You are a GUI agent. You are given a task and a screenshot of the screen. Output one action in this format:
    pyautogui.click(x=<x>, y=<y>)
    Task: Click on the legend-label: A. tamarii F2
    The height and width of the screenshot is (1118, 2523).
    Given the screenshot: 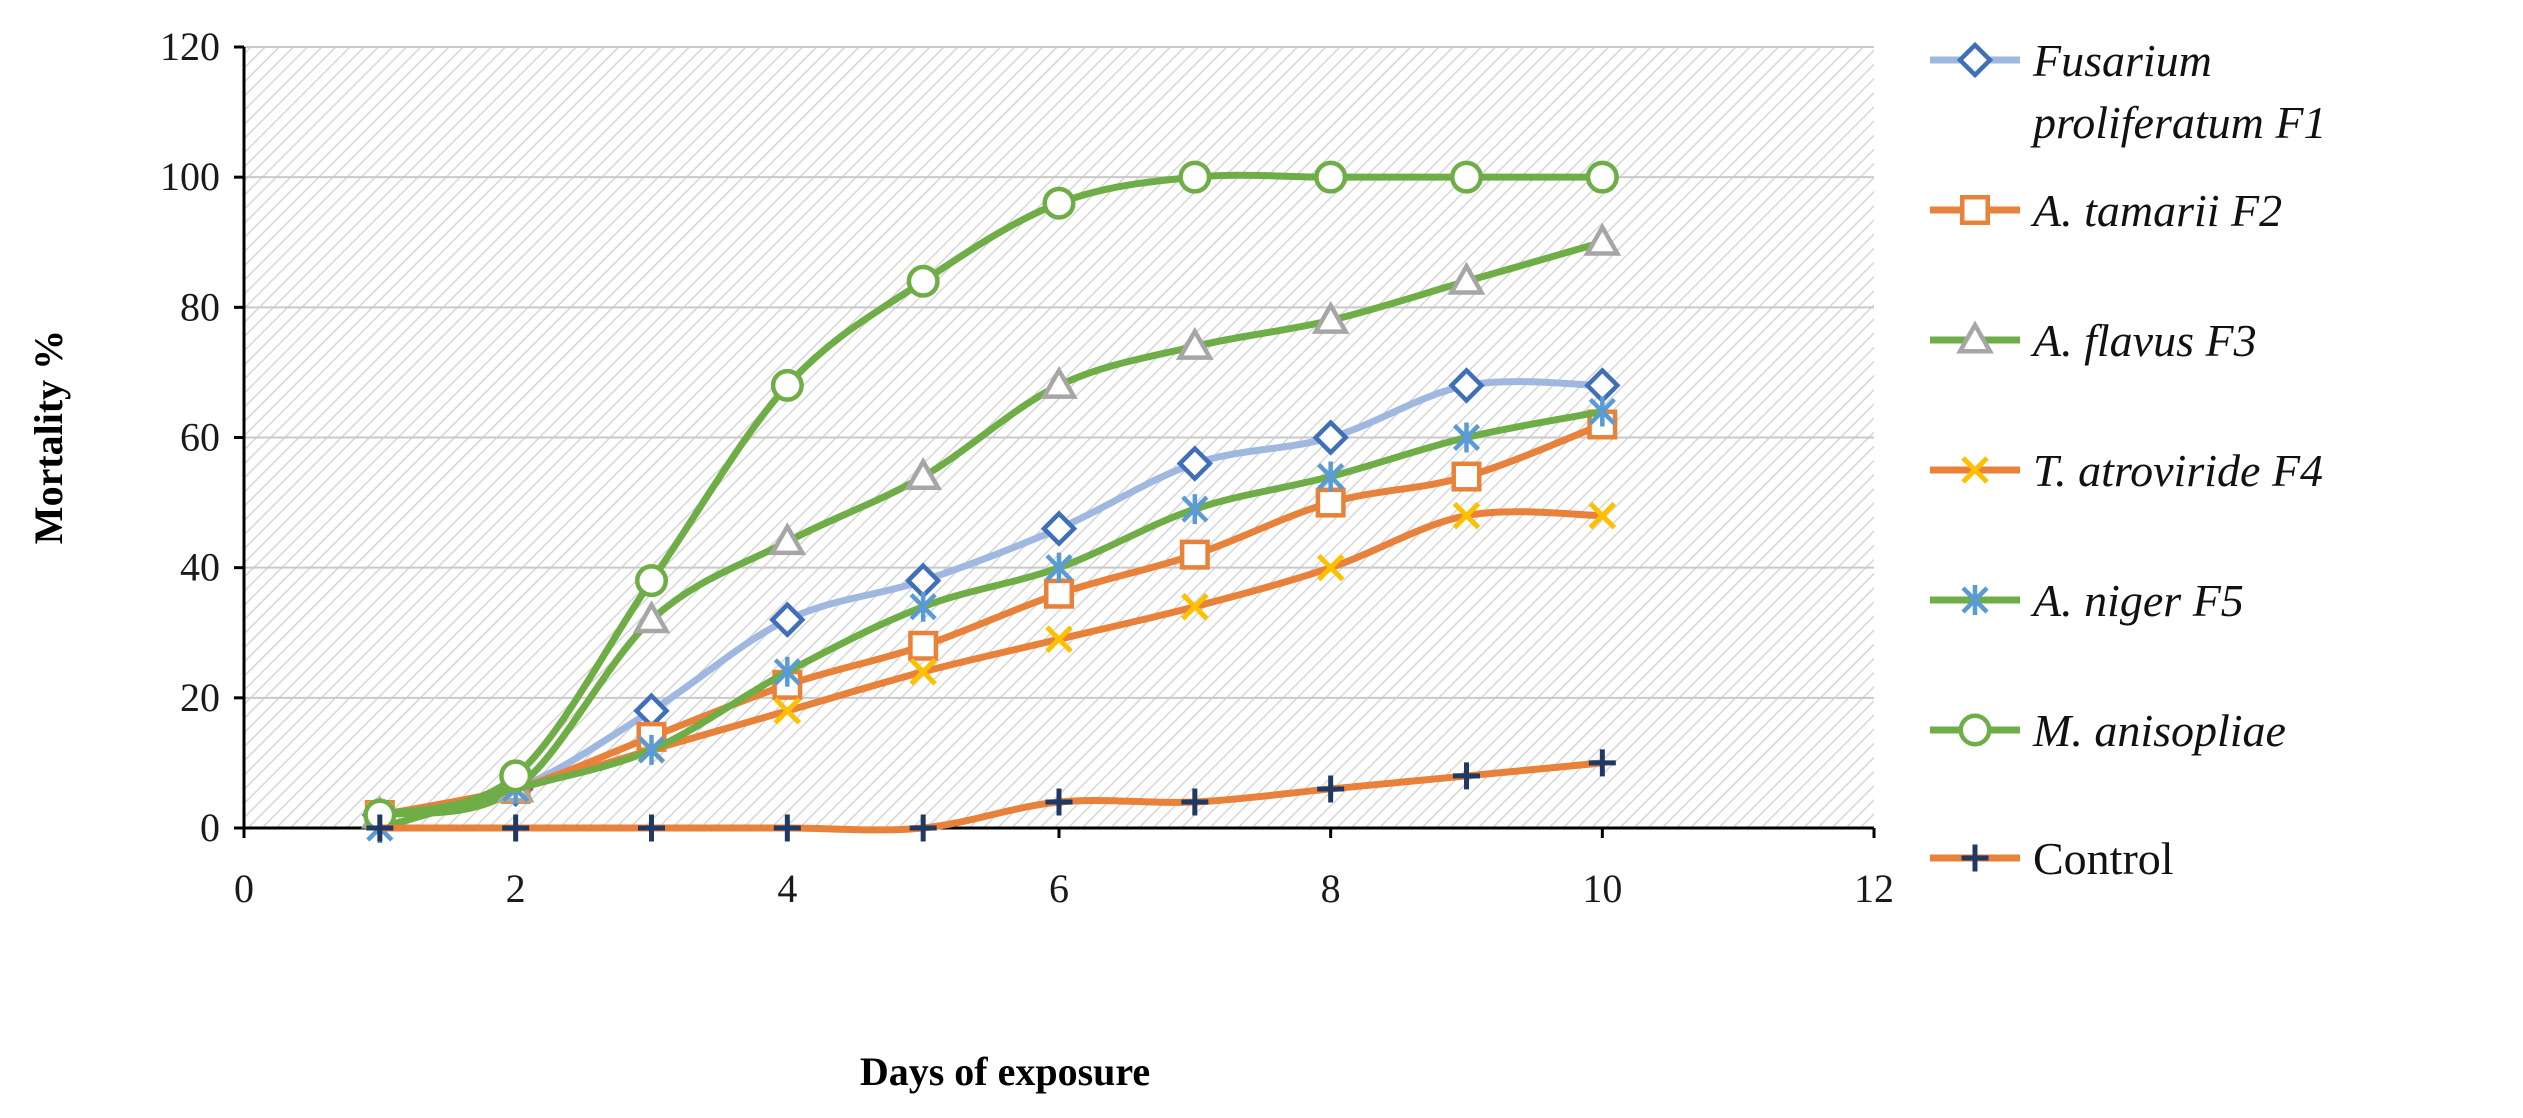 What is the action you would take?
    pyautogui.click(x=2156, y=210)
    